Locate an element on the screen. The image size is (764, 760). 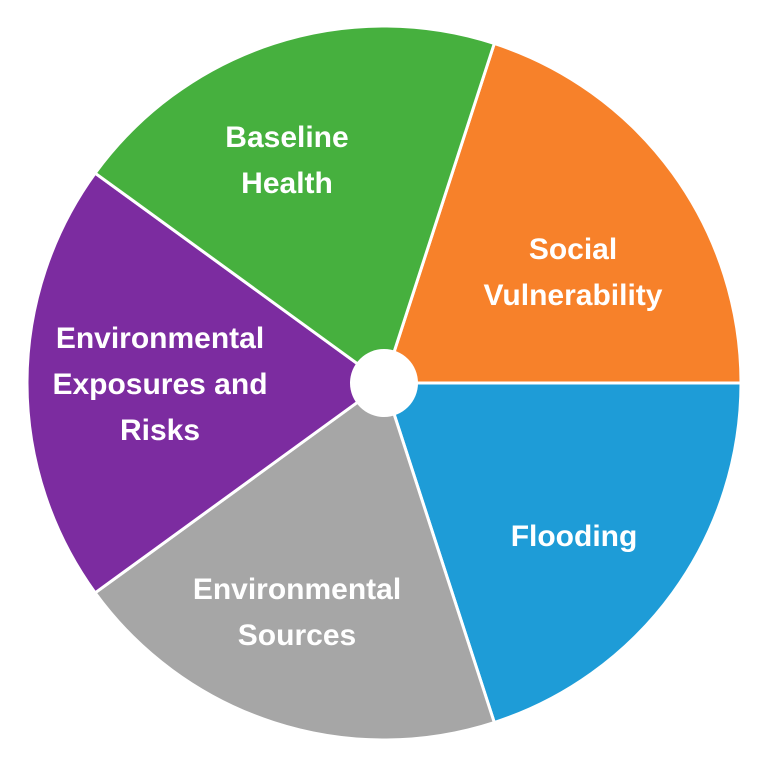
segment-label-environmental-sources: Environmental Sources is located at coordinates (297, 612).